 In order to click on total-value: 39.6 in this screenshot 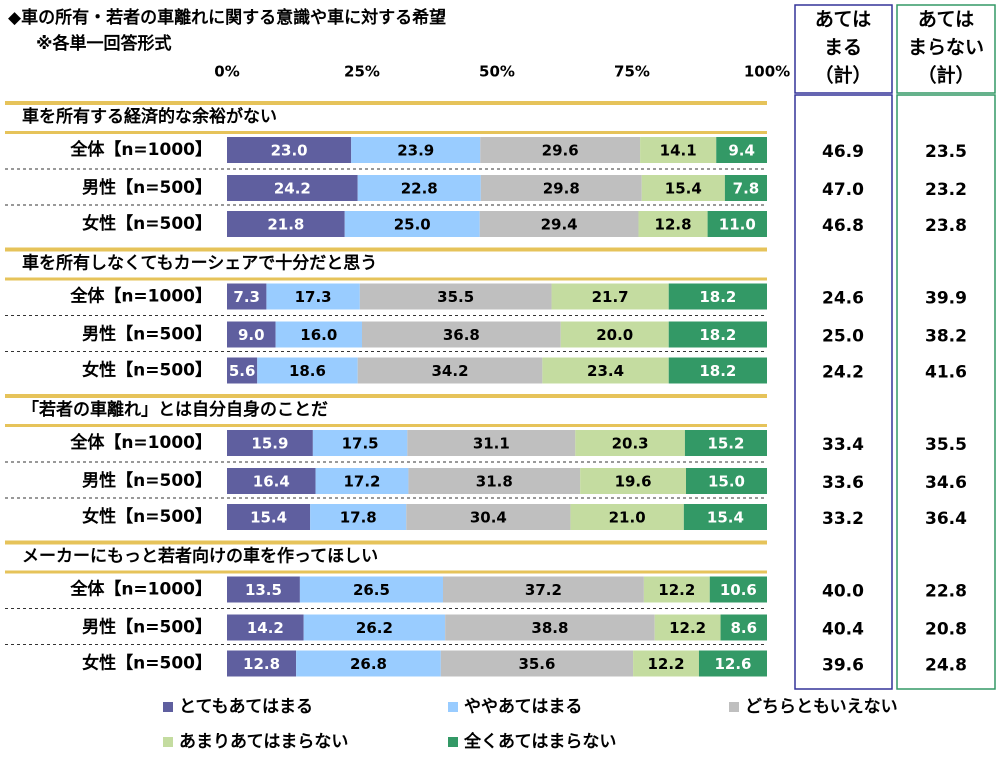, I will do `click(843, 666)`.